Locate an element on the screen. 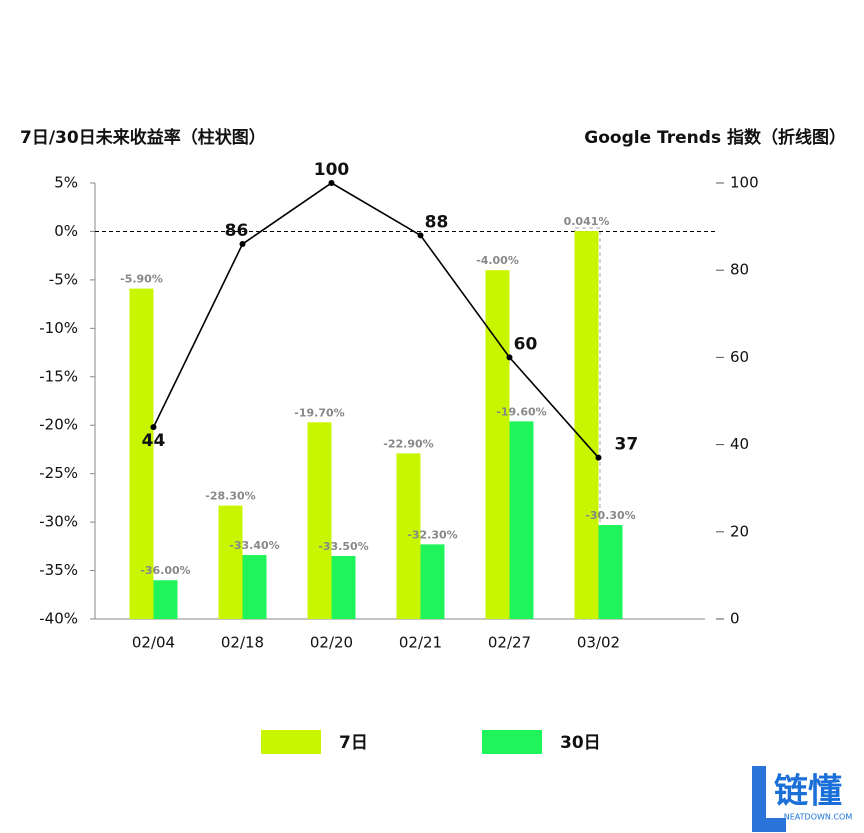  y2-axis-title: Google Trends 指数（折线图） is located at coordinates (715, 137).